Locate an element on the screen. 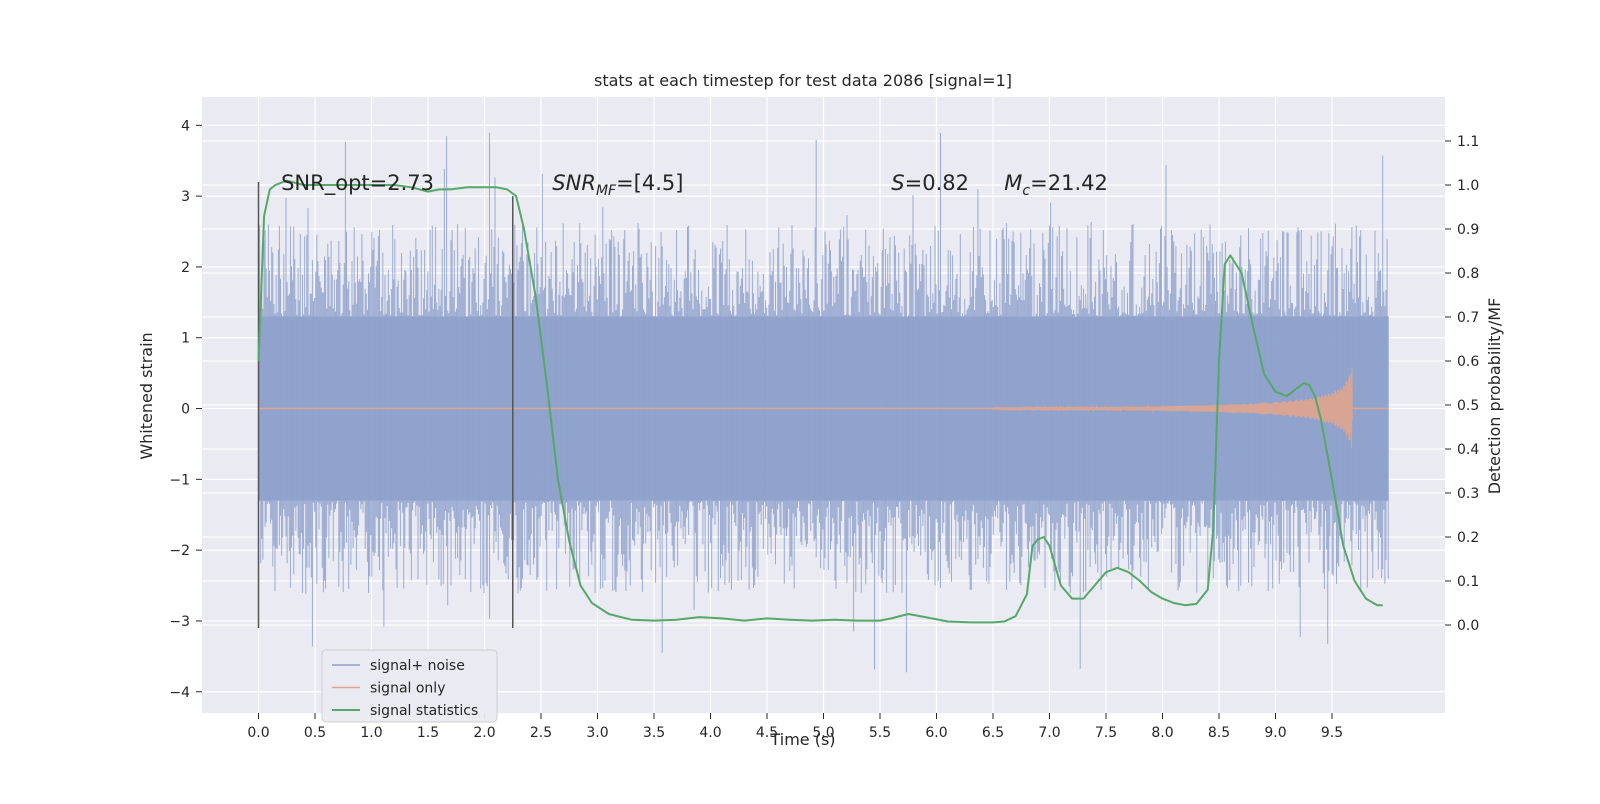 Image resolution: width=1600 pixels, height=804 pixels. y-right-tick-label: 0.9 is located at coordinates (1468, 230).